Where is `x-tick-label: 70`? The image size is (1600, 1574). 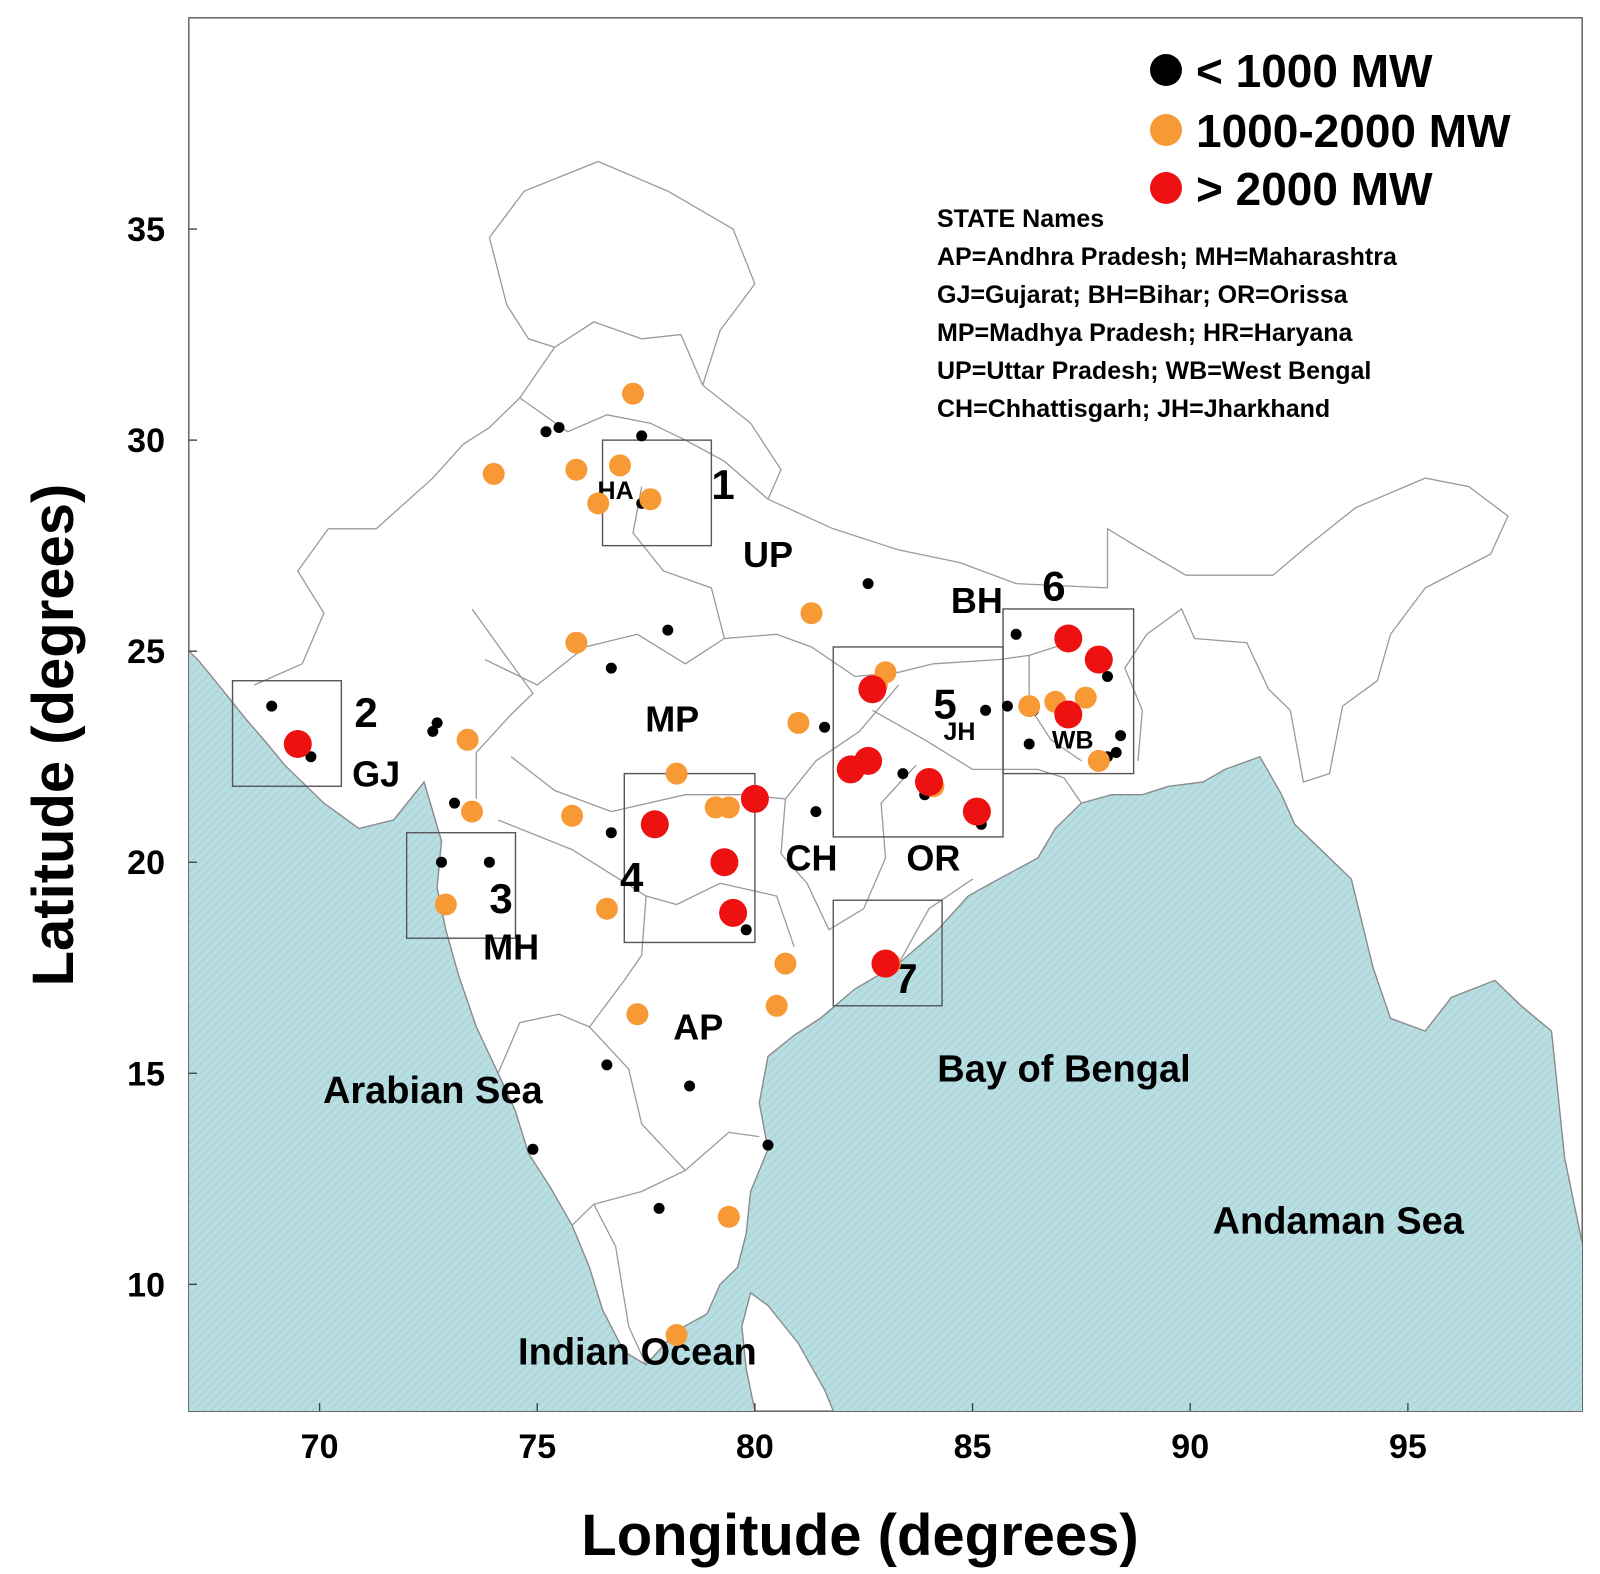 x-tick-label: 70 is located at coordinates (320, 1447).